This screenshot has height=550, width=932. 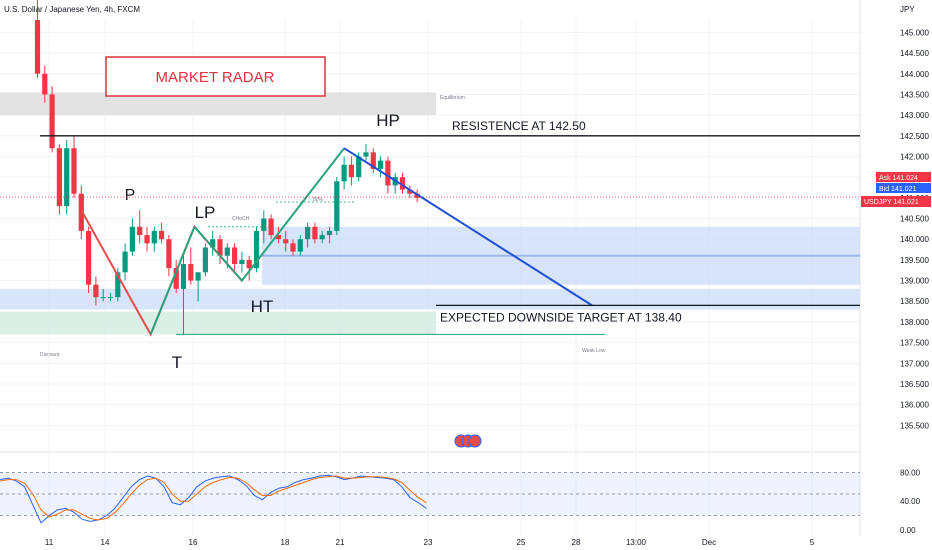 What do you see at coordinates (636, 542) in the screenshot?
I see `x-tick-label: 13:00` at bounding box center [636, 542].